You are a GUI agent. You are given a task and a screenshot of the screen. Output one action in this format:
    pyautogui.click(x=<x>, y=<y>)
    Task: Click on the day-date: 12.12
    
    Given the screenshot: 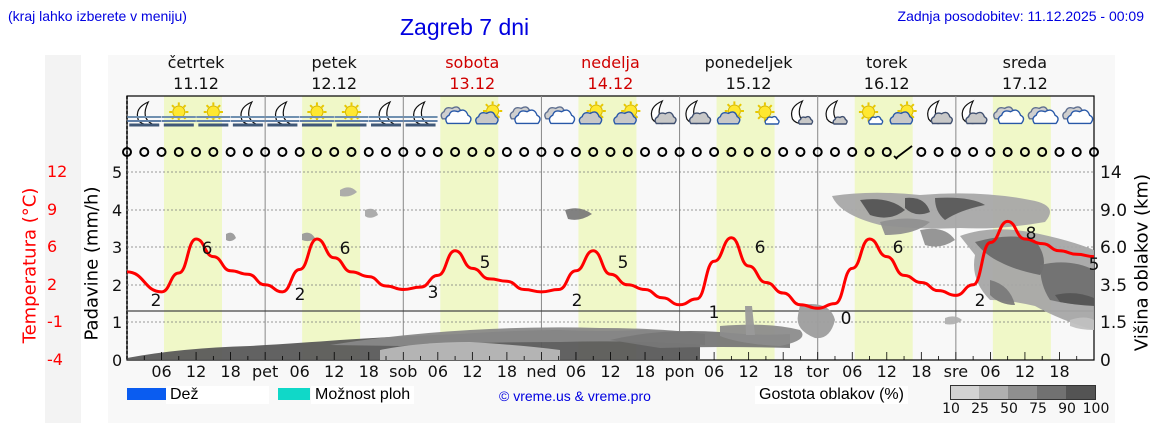 What is the action you would take?
    pyautogui.click(x=334, y=83)
    